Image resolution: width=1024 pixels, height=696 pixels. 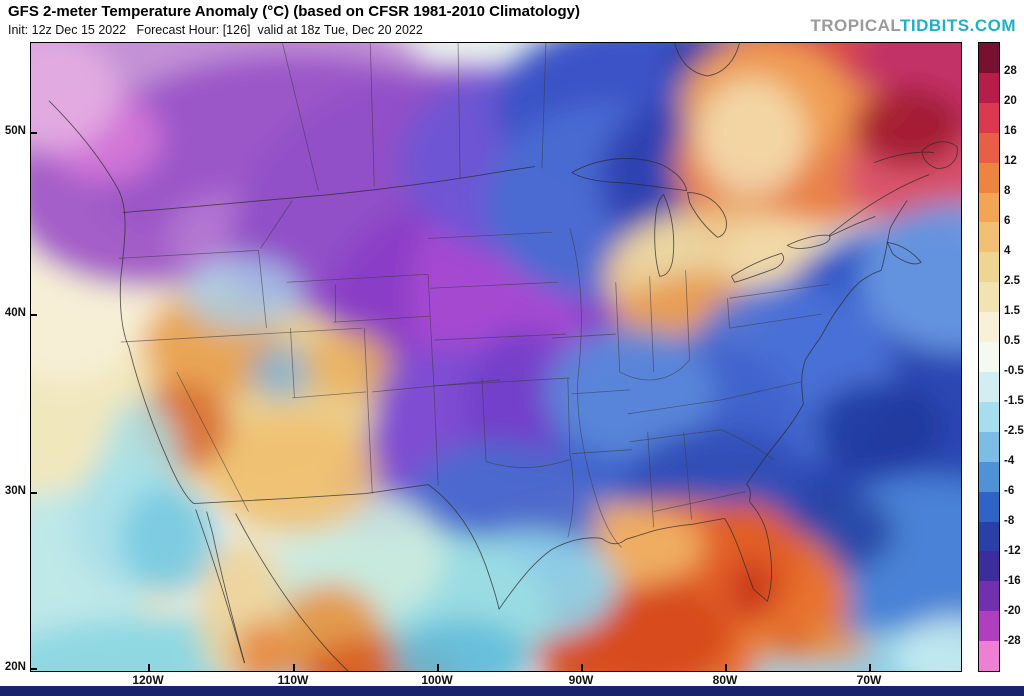 What do you see at coordinates (581, 680) in the screenshot?
I see `lon-label: 90W` at bounding box center [581, 680].